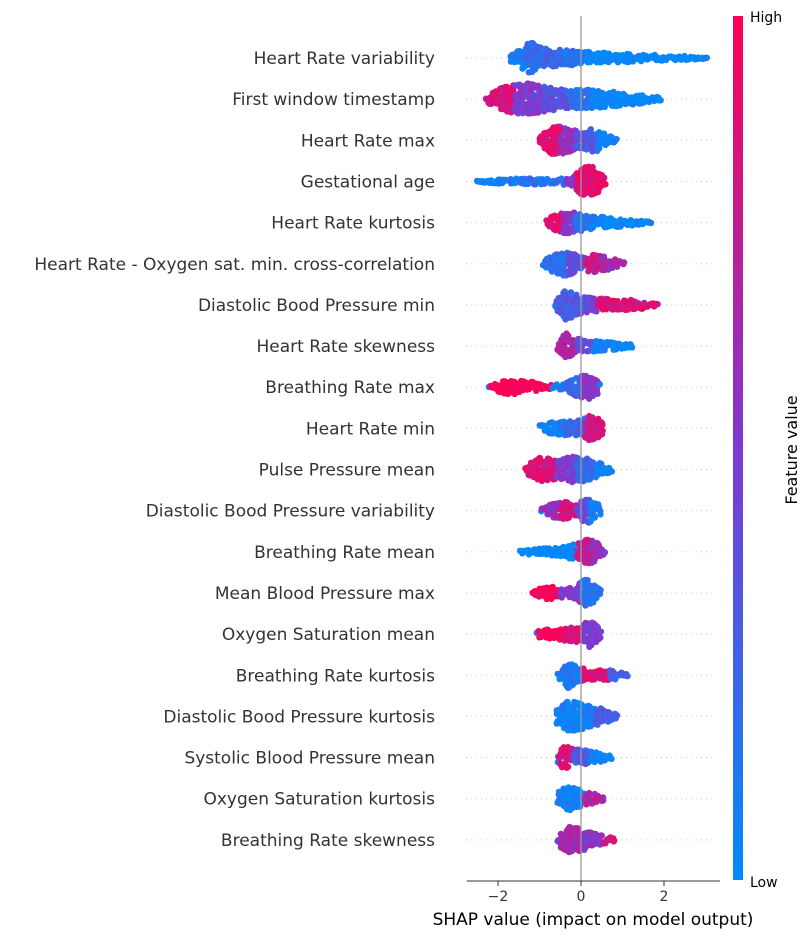  Describe the element at coordinates (335, 676) in the screenshot. I see `feature-label: Breathing Rate kurtosis` at that location.